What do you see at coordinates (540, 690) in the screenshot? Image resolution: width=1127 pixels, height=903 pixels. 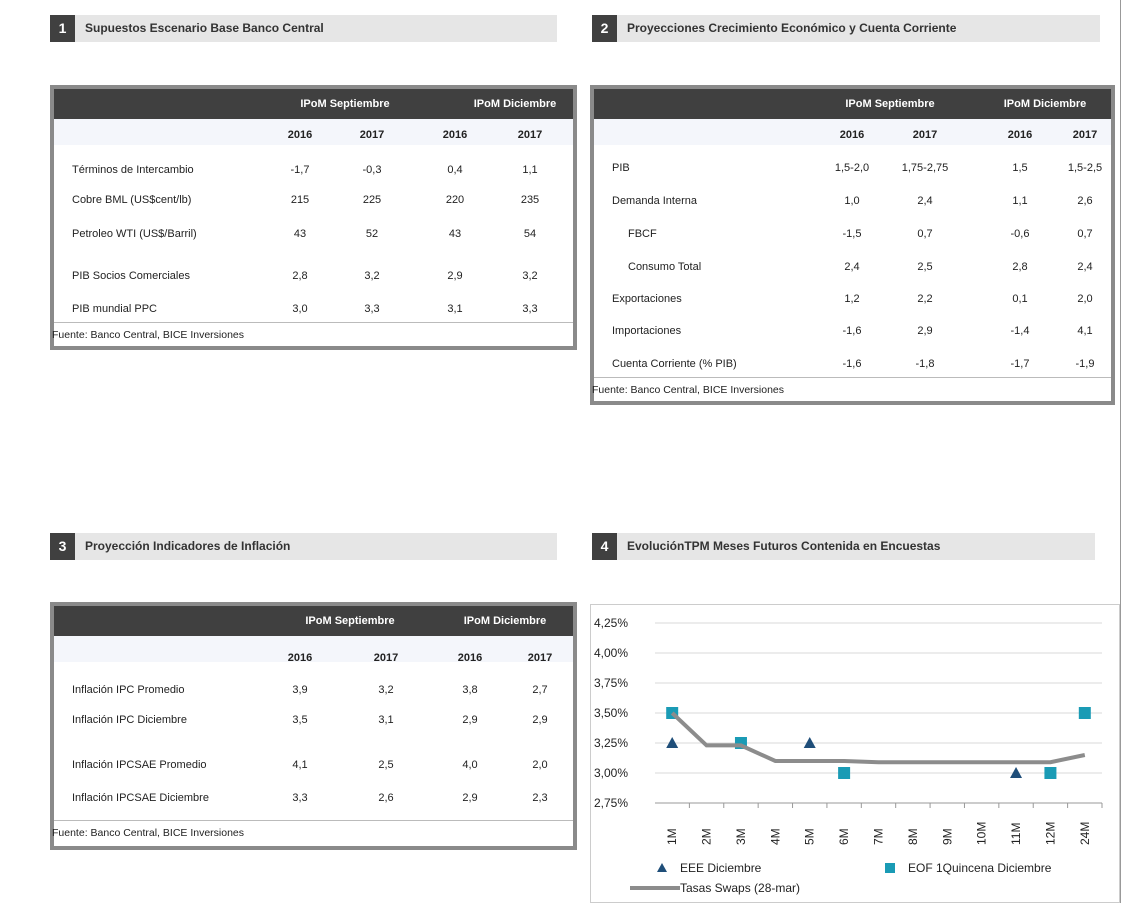 I see `cell: 2,7` at bounding box center [540, 690].